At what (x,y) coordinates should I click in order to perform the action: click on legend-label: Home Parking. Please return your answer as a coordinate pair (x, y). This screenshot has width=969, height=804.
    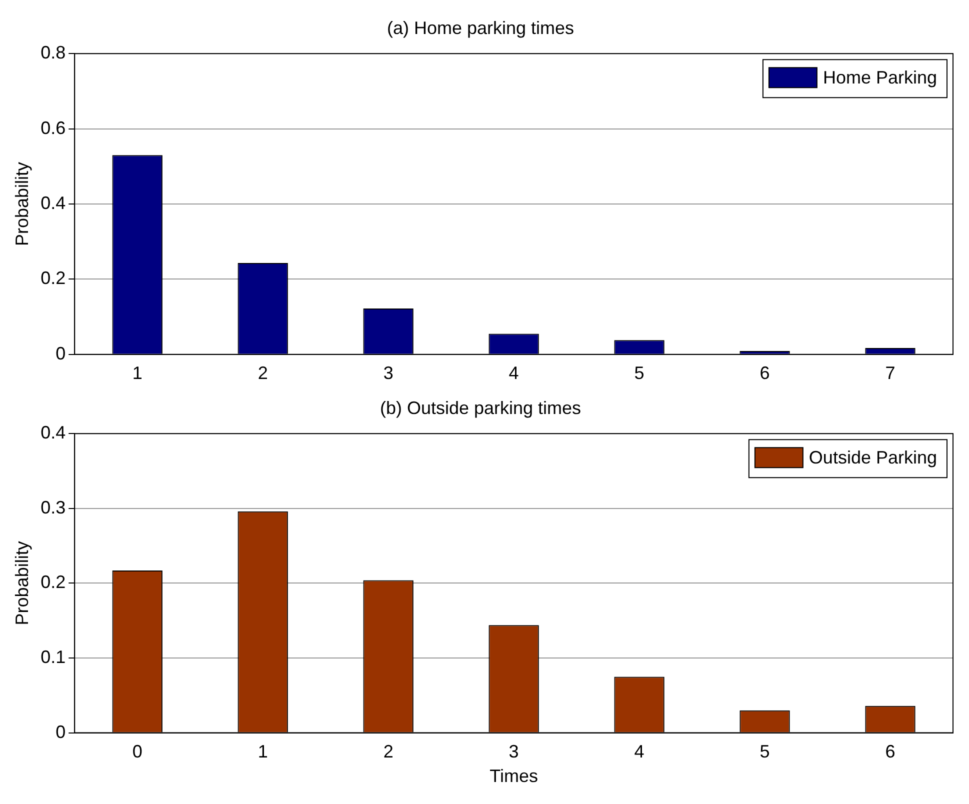
    Looking at the image, I should click on (879, 78).